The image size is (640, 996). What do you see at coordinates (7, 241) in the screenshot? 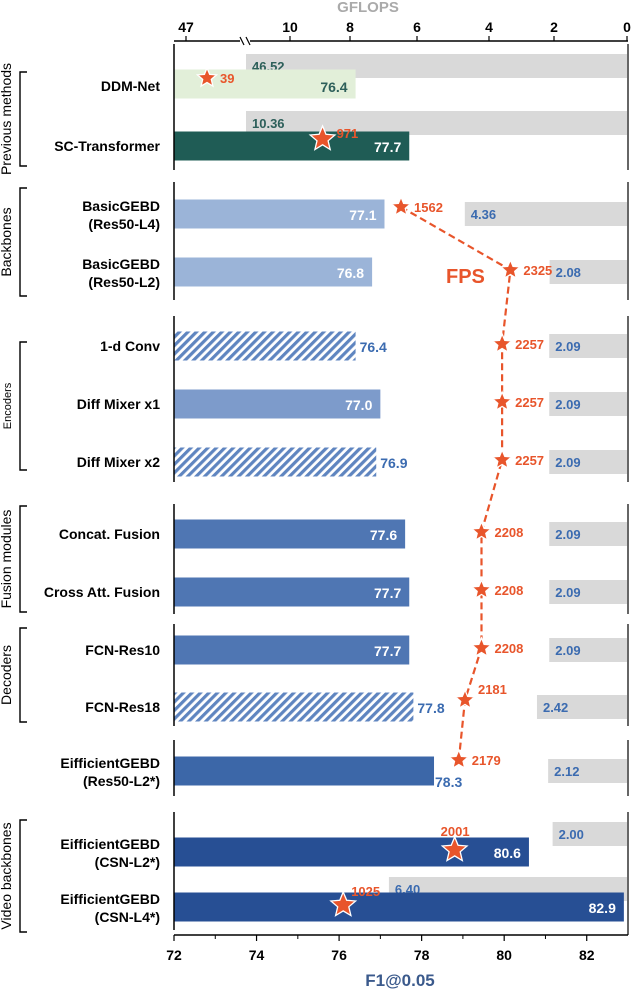
I see `group-label: Backbones` at bounding box center [7, 241].